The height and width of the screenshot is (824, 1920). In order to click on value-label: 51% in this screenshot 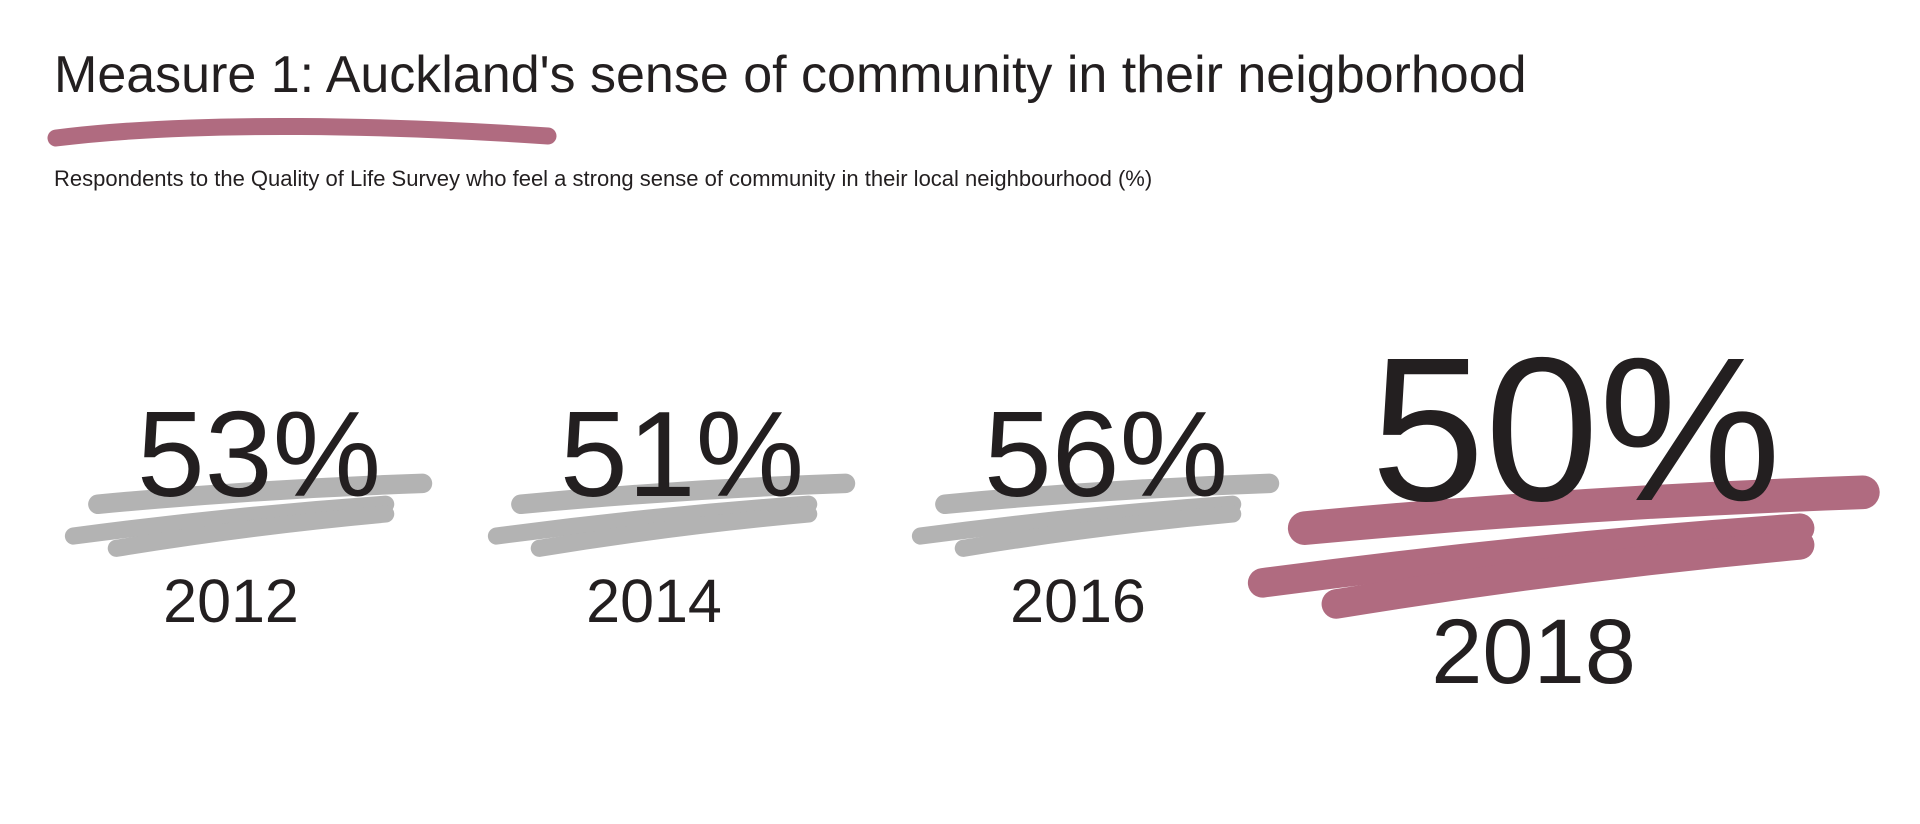, I will do `click(682, 454)`.